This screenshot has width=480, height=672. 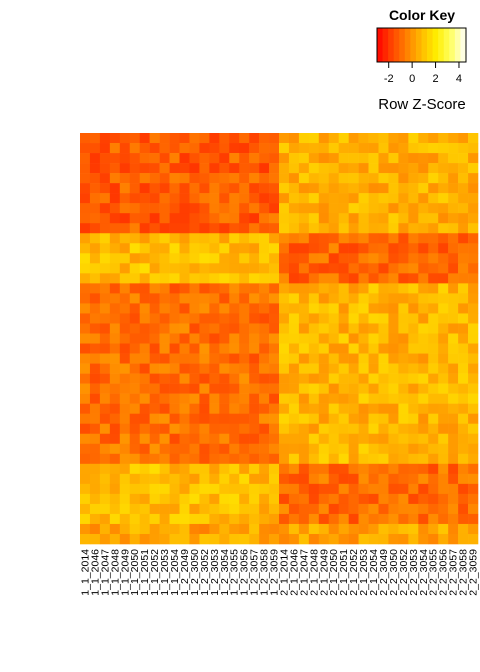 I want to click on column-label: 1_1_2051, so click(x=145, y=572).